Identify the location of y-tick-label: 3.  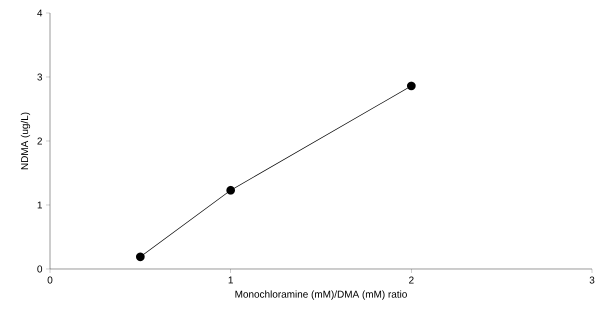
(39, 77).